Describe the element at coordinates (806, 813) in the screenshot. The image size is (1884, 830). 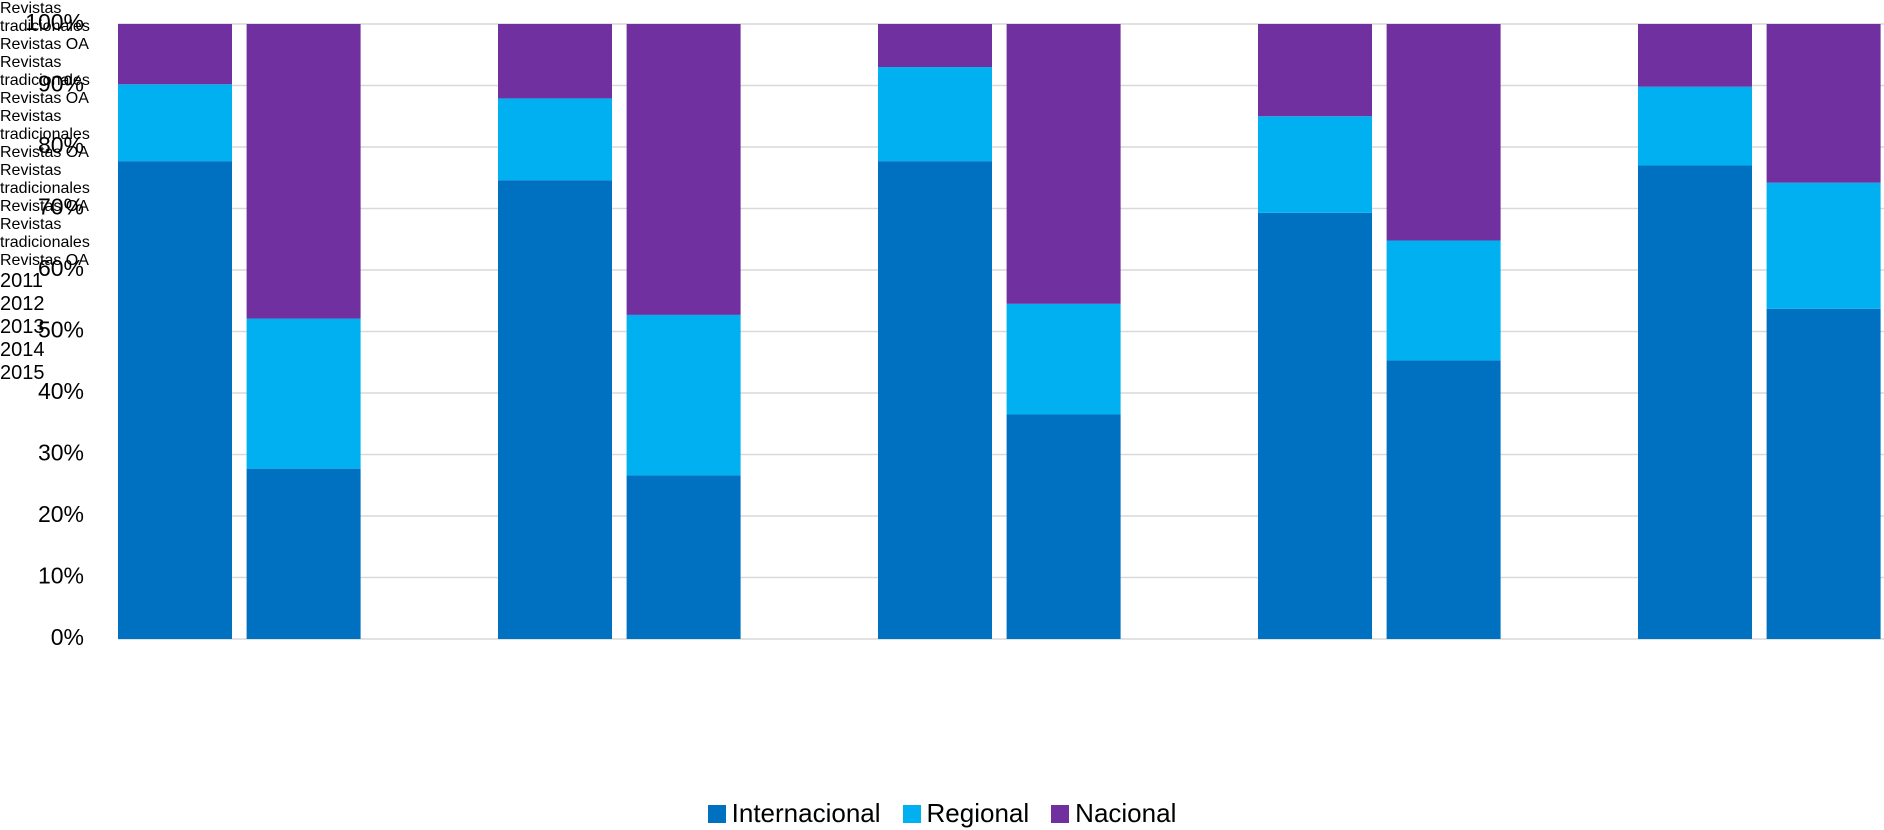
I see `legend-label: Internacional` at that location.